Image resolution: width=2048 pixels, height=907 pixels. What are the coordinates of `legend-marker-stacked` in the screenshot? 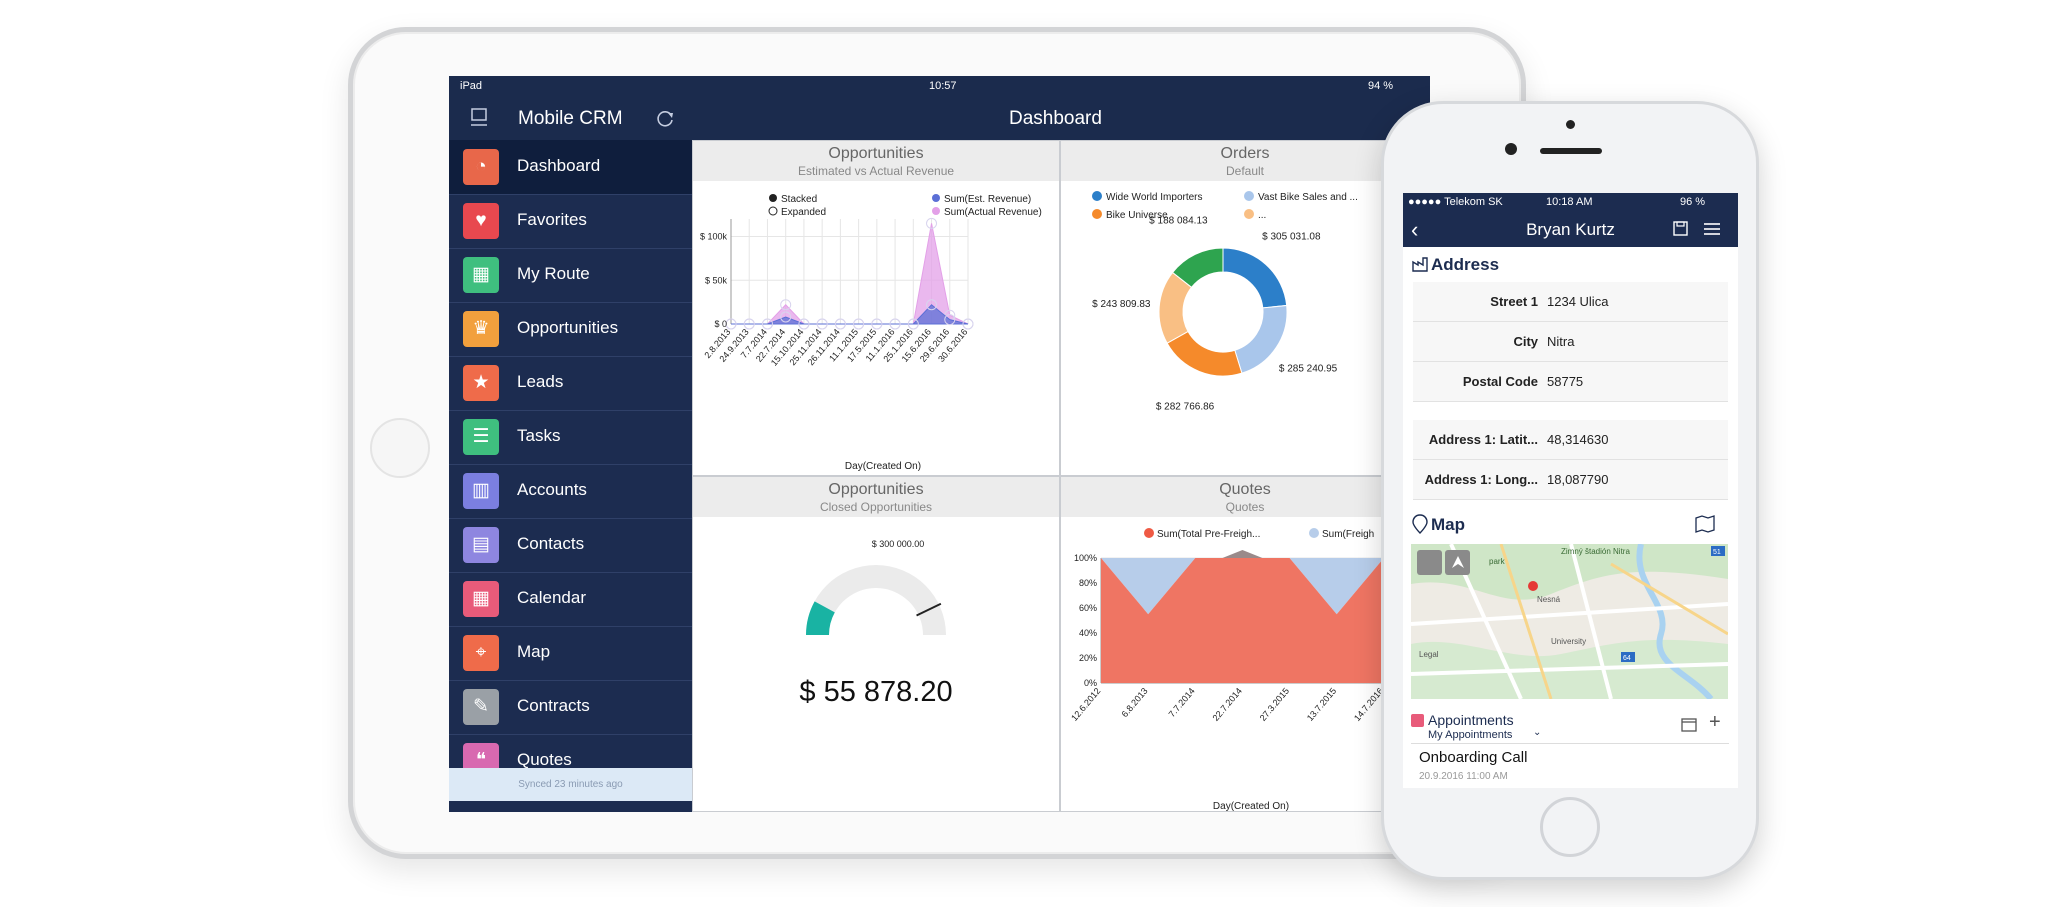 It's located at (773, 198).